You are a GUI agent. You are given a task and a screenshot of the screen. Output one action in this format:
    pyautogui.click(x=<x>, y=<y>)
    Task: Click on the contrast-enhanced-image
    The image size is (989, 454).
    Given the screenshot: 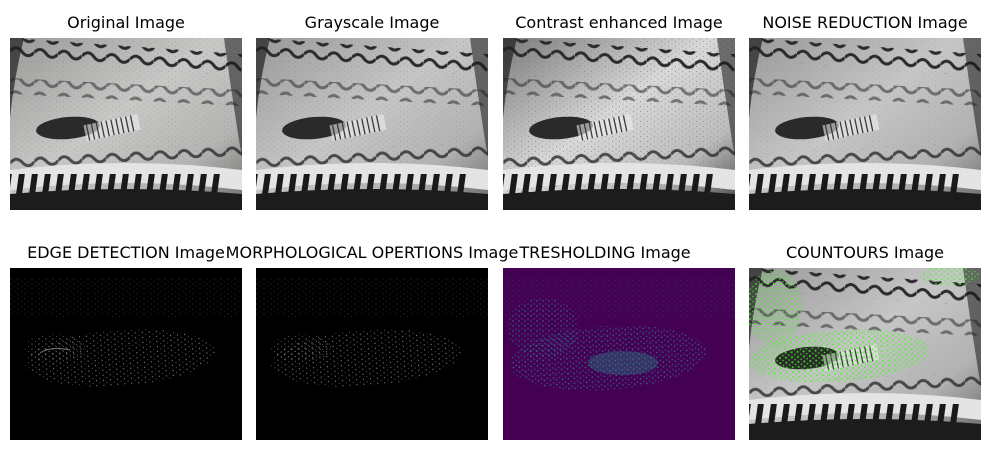 What is the action you would take?
    pyautogui.click(x=619, y=124)
    